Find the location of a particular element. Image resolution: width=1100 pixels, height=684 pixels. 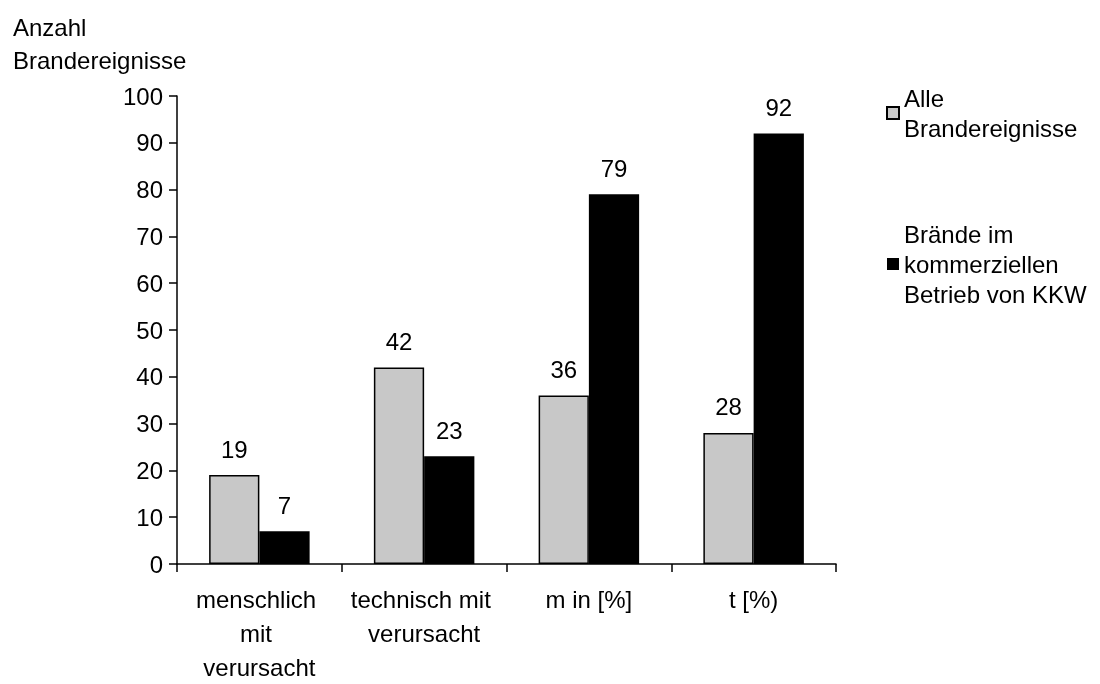

data-label: 7 is located at coordinates (284, 505).